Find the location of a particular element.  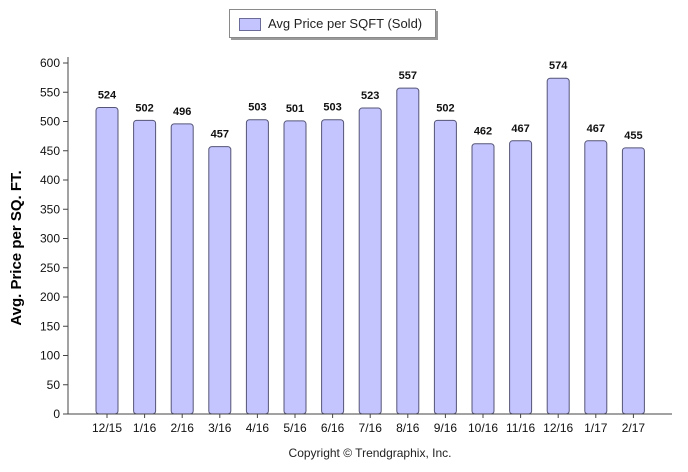

y-tick-label: 400 is located at coordinates (50, 180).